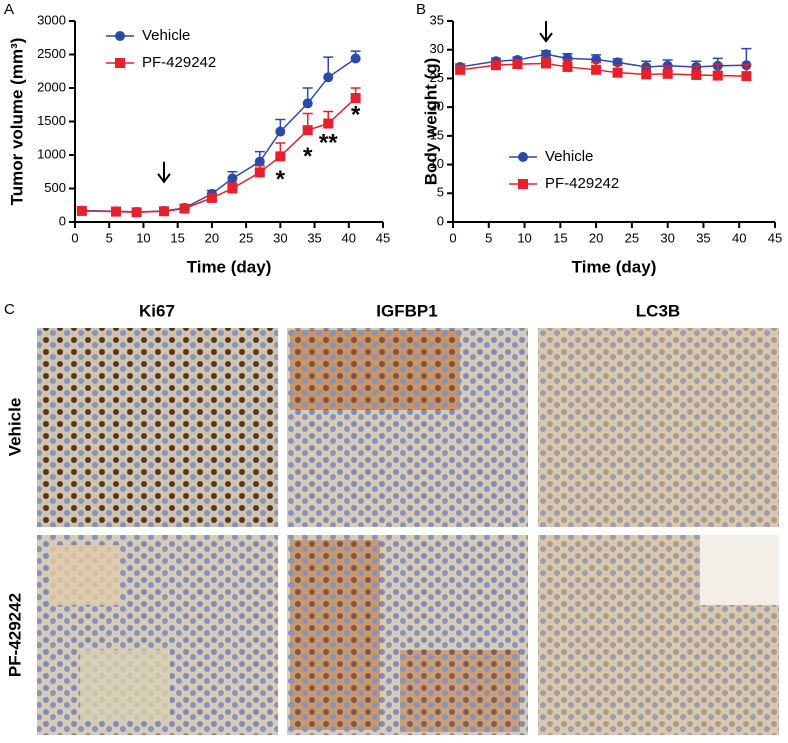  I want to click on y-tick-label: 1500, so click(51, 120).